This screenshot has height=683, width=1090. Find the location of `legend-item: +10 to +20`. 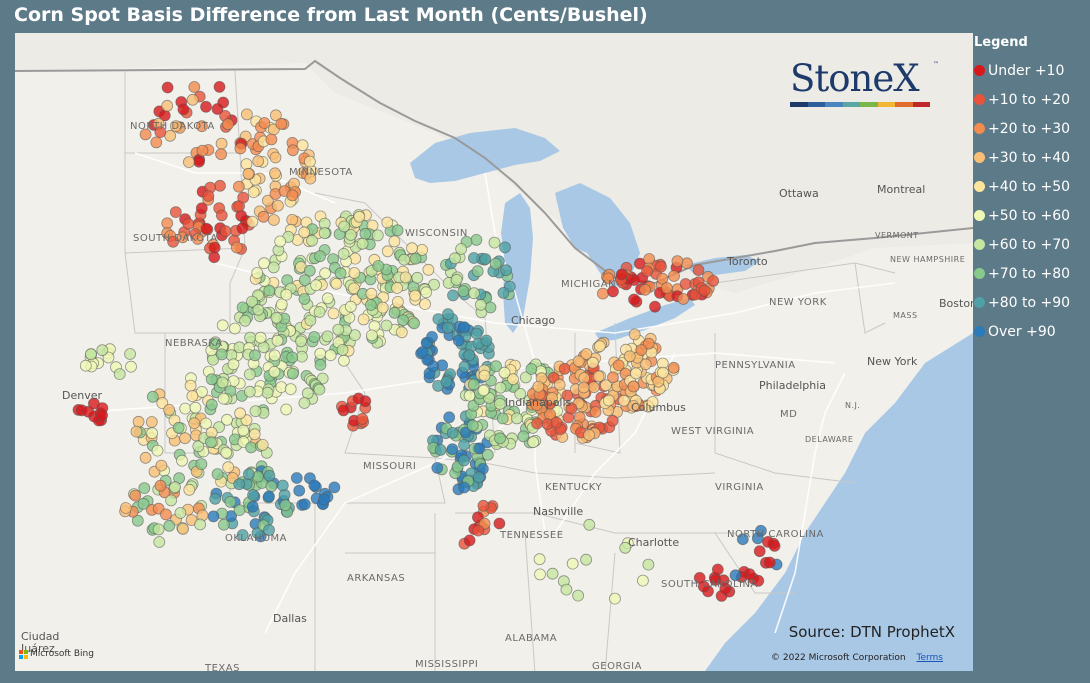

legend-item: +10 to +20 is located at coordinates (1031, 99).